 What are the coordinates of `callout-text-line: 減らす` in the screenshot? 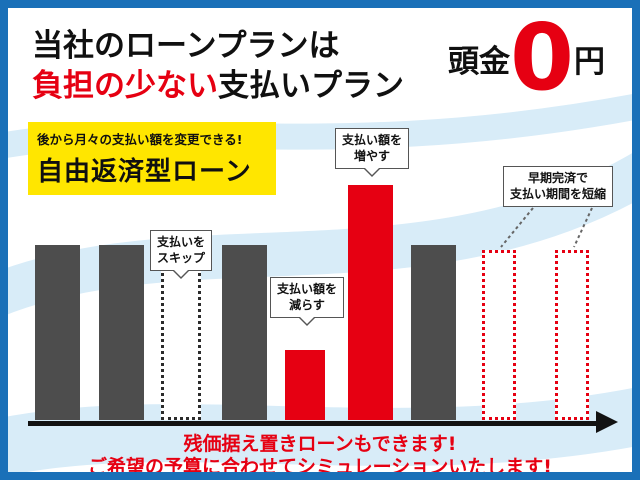 It's located at (307, 304).